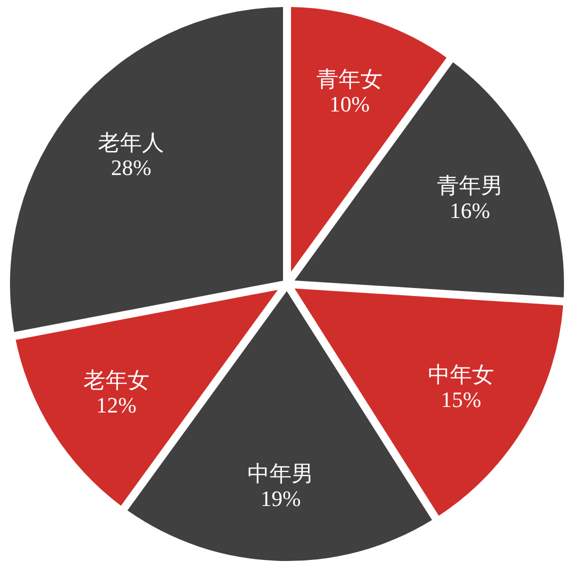 The image size is (566, 567). Describe the element at coordinates (470, 210) in the screenshot. I see `data-label: 16%` at that location.